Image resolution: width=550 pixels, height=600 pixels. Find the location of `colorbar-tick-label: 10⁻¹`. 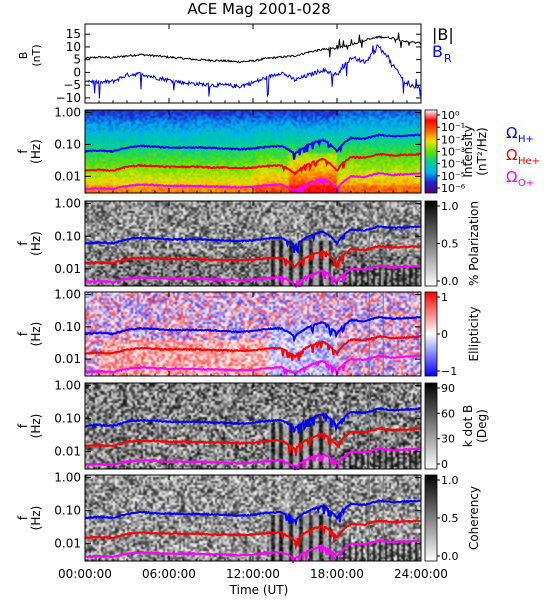

colorbar-tick-label: 10⁻¹ is located at coordinates (453, 127).